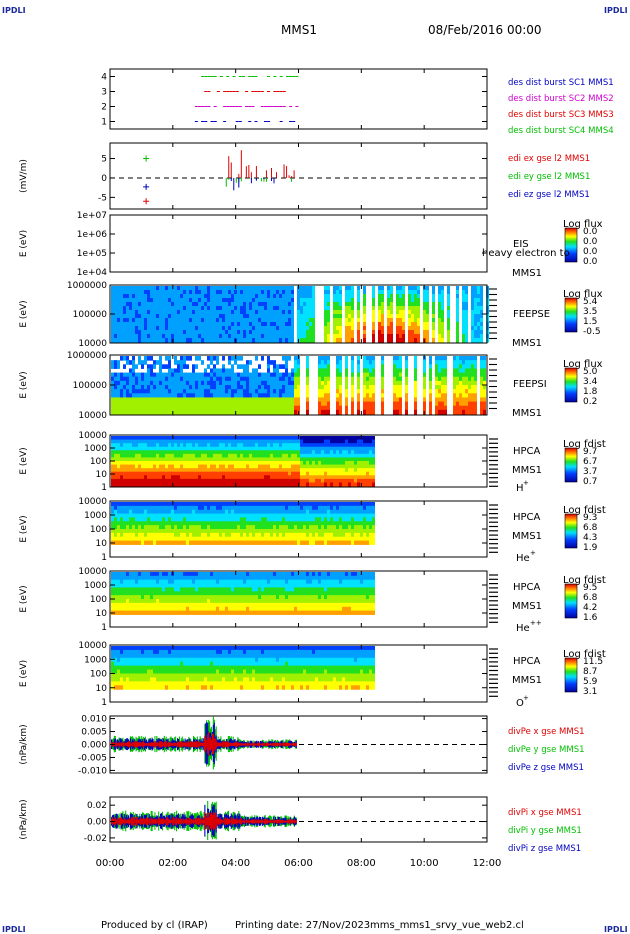  I want to click on panel-frame, so click(298, 99).